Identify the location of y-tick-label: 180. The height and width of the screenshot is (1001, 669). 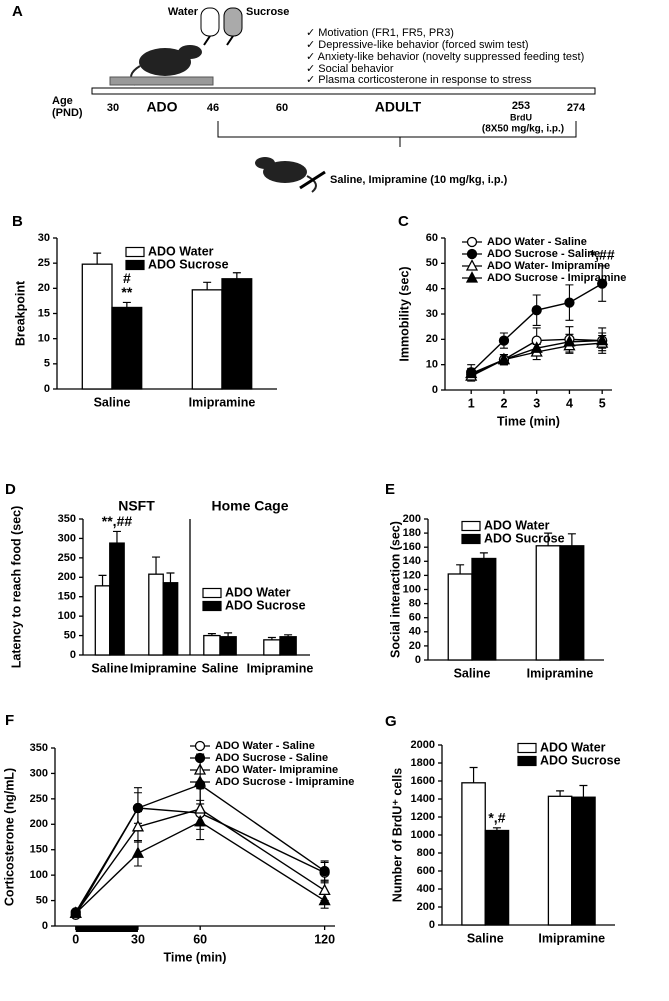
(412, 533).